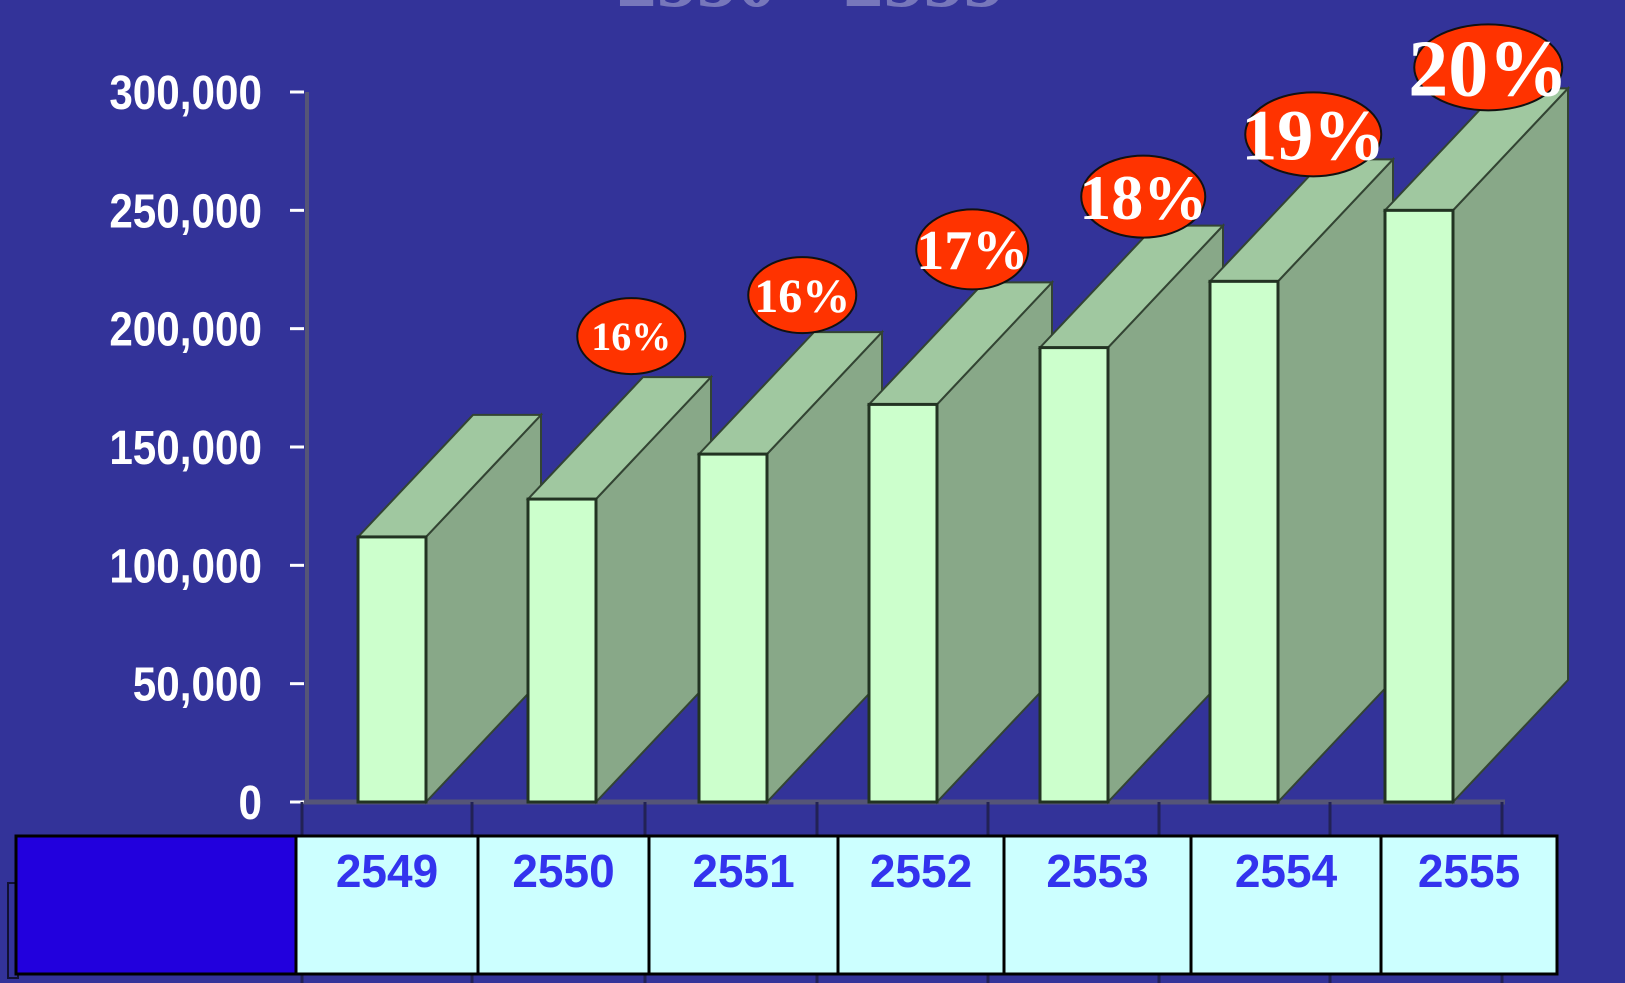 This screenshot has width=1625, height=983. I want to click on table-cell: 2551, so click(743, 905).